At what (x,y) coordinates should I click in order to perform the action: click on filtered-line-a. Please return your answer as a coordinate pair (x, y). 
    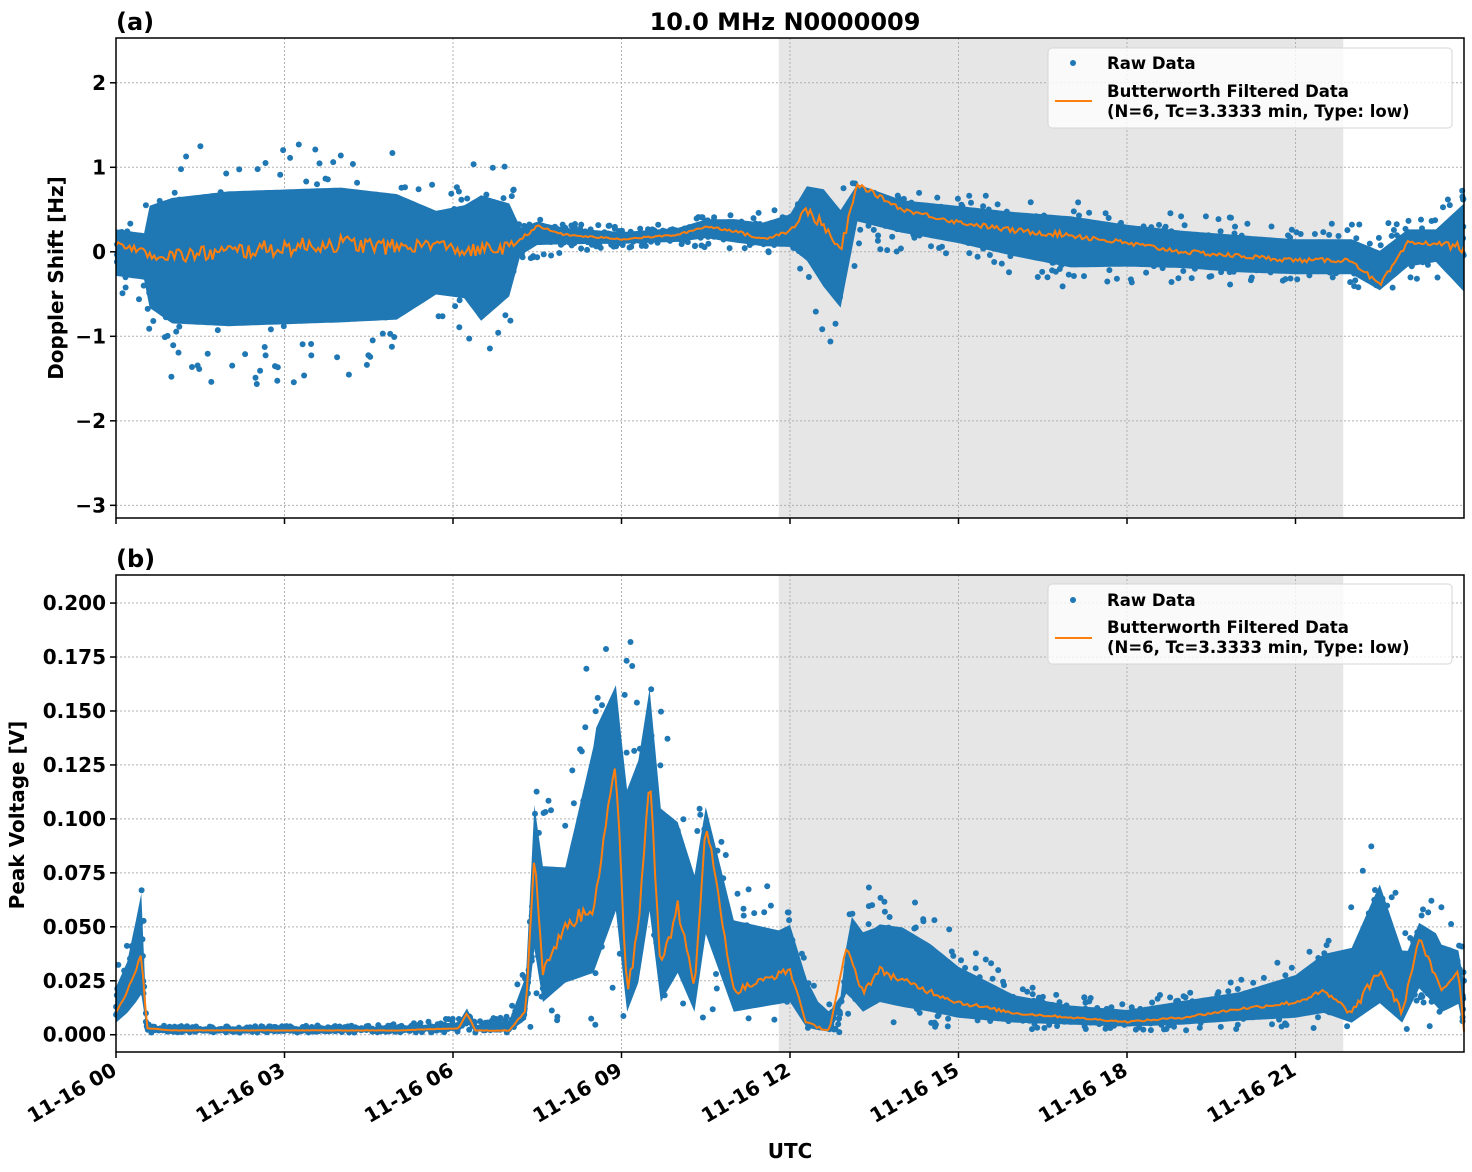
    Looking at the image, I should click on (790, 234).